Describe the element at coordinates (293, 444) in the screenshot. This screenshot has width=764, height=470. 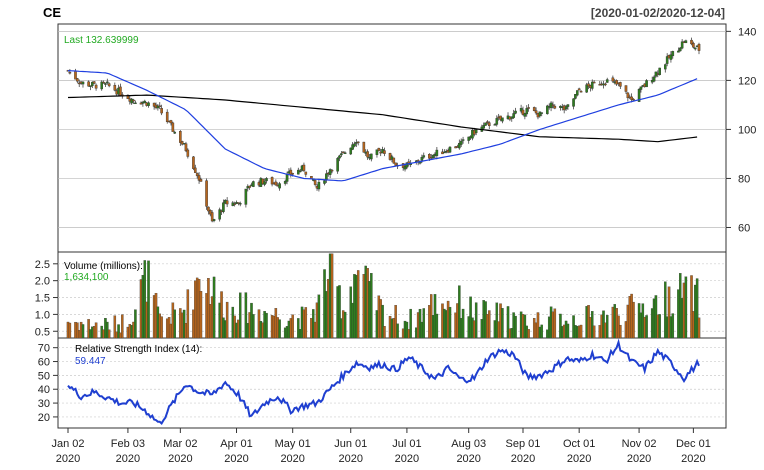
I see `x-tick-month: May 01` at that location.